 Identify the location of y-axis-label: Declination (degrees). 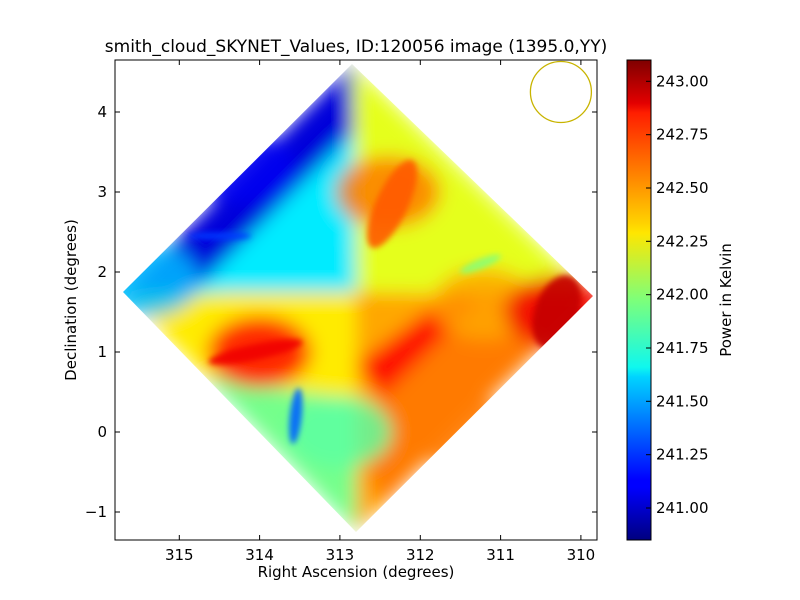
(71, 300).